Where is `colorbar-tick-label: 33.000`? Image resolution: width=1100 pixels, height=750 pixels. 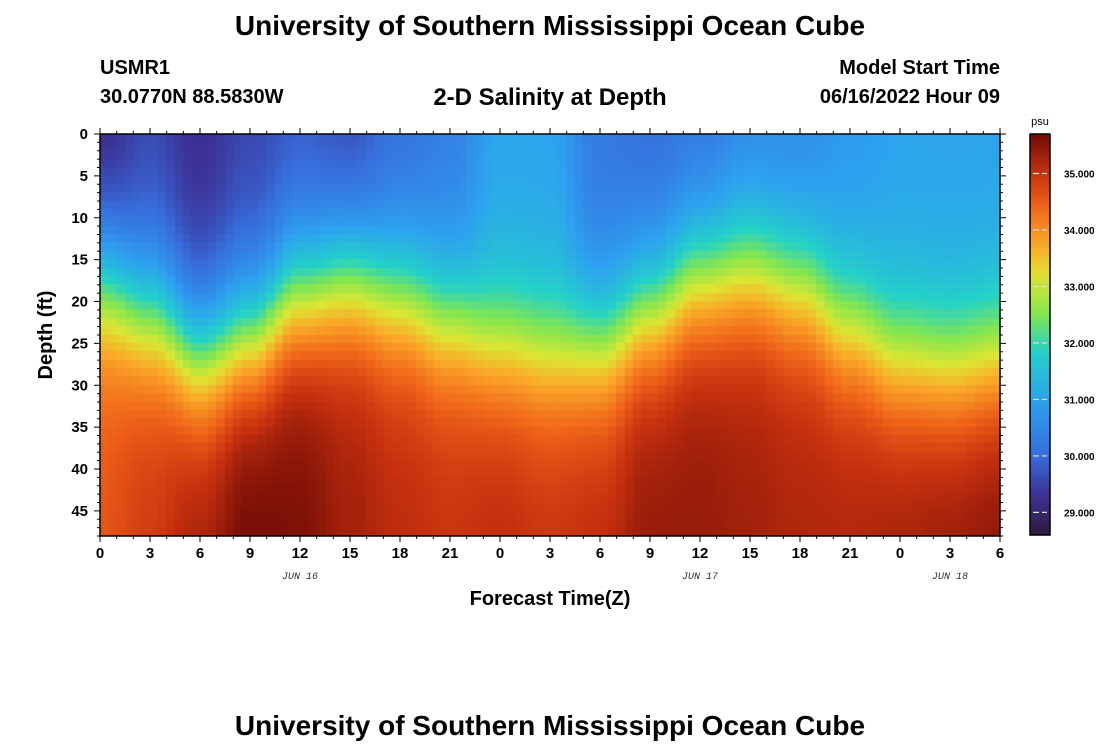 colorbar-tick-label: 33.000 is located at coordinates (1079, 287).